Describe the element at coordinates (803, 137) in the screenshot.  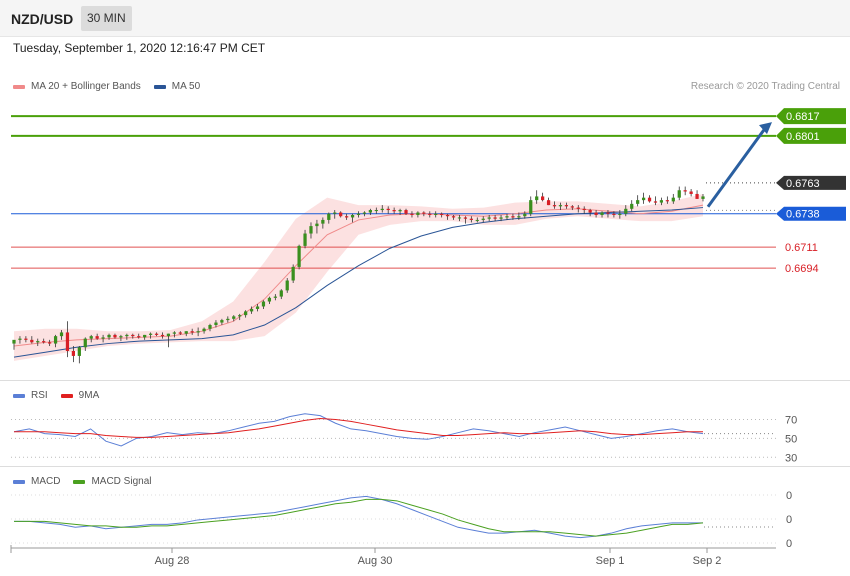
I see `resistance-value-label: 0.6801` at that location.